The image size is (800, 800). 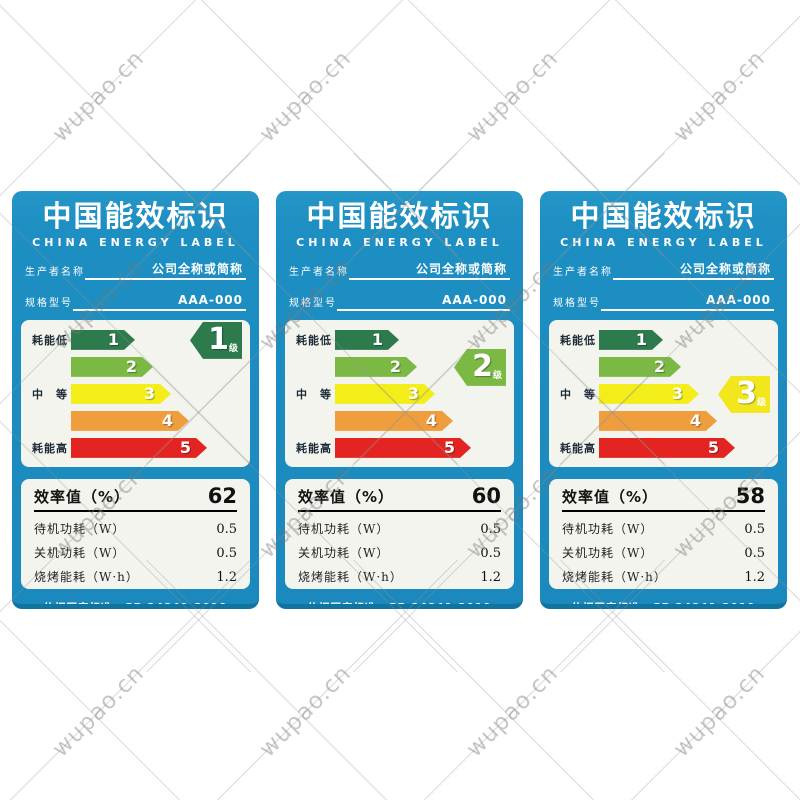 I want to click on grade-badge: 3 级, so click(x=744, y=394).